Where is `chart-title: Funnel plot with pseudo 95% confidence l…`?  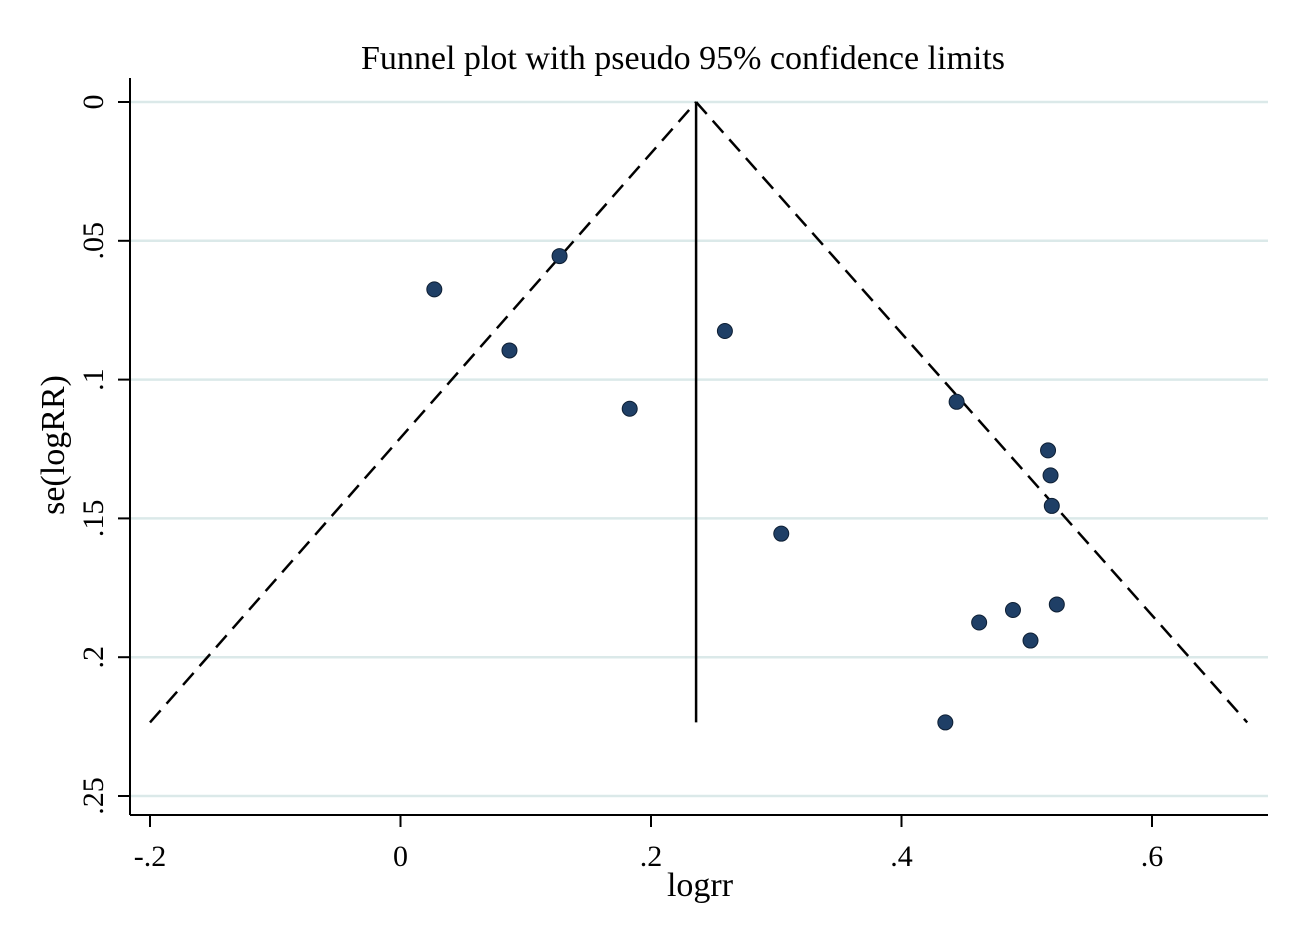
chart-title: Funnel plot with pseudo 95% confidence l… is located at coordinates (683, 58).